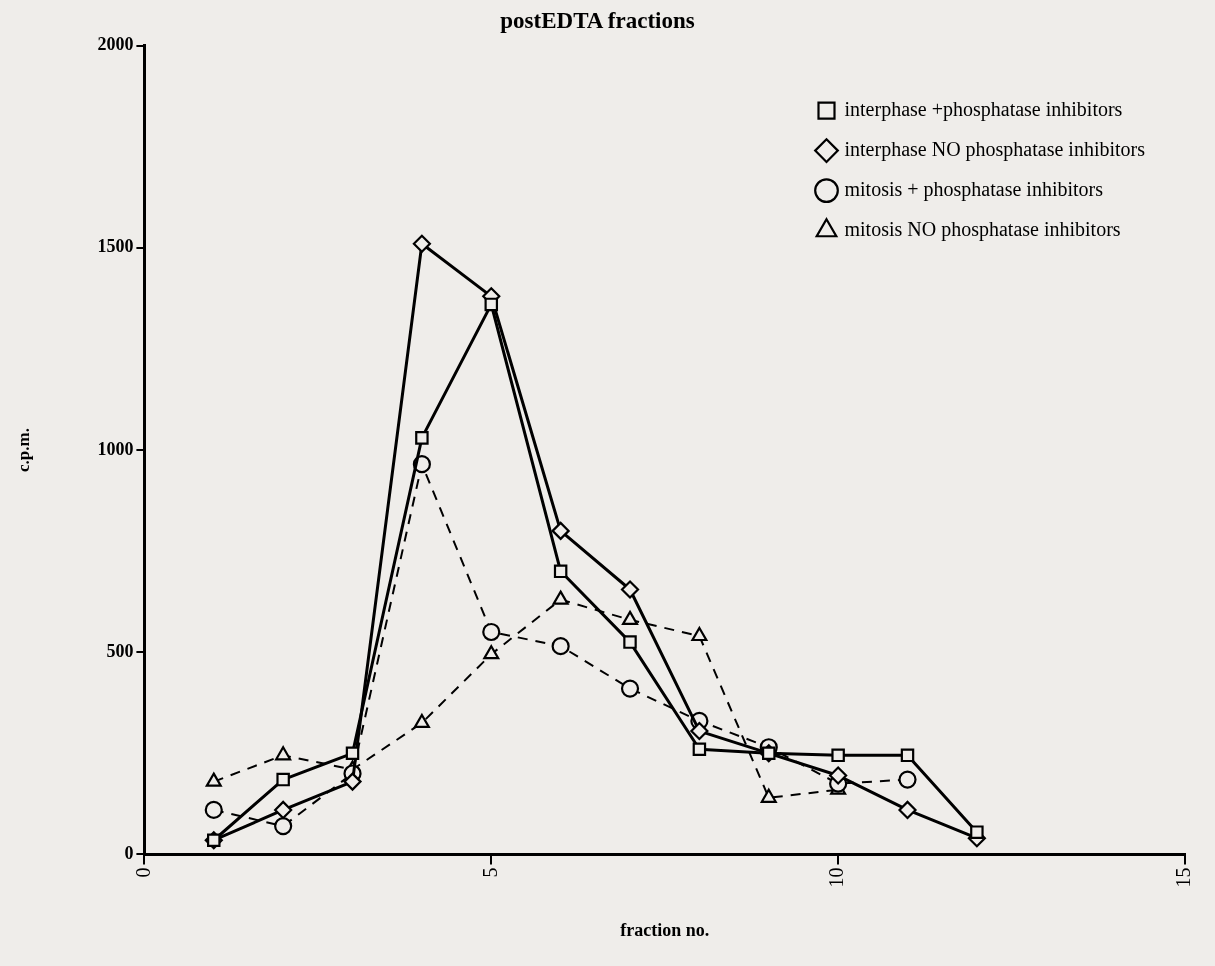  I want to click on y-axis-title: c.p.m., so click(23, 450).